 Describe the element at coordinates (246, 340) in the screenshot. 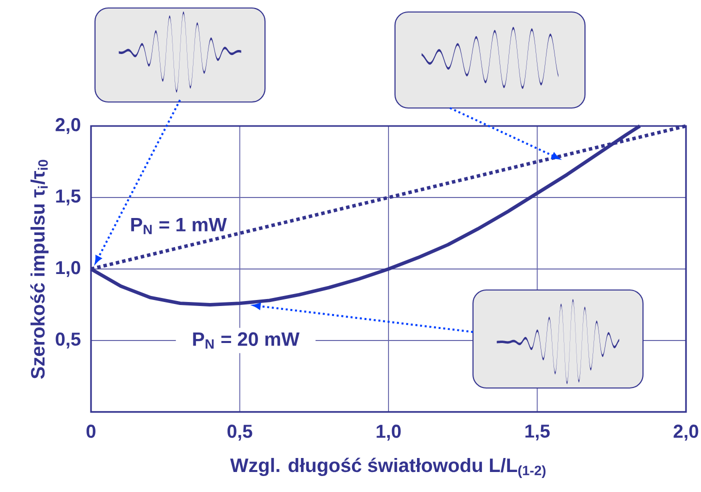

I see `series-label: P$_{N}$ = 20 mW` at that location.